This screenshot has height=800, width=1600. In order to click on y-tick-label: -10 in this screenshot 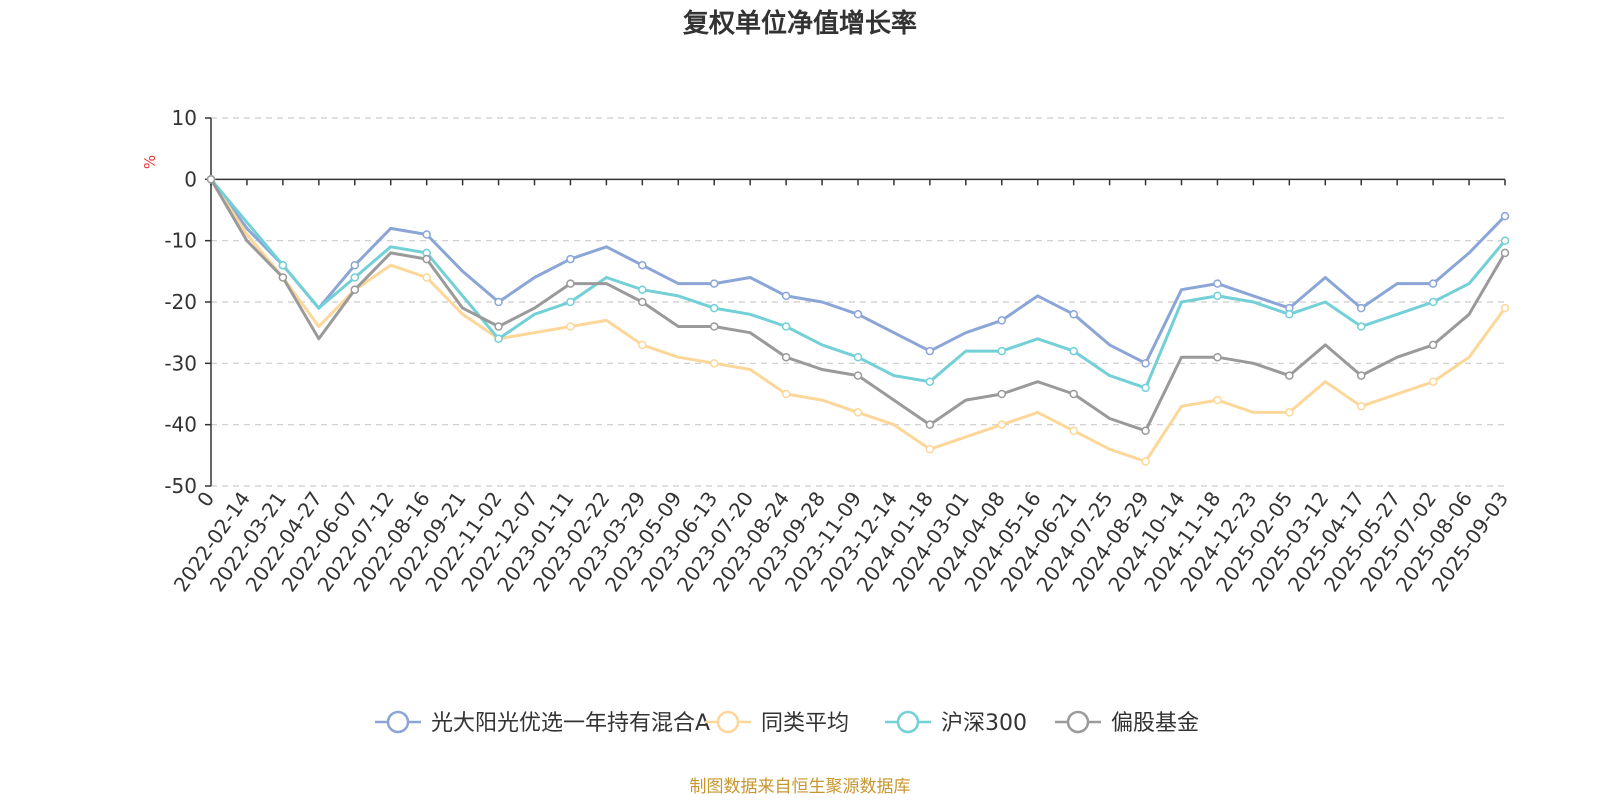, I will do `click(180, 241)`.